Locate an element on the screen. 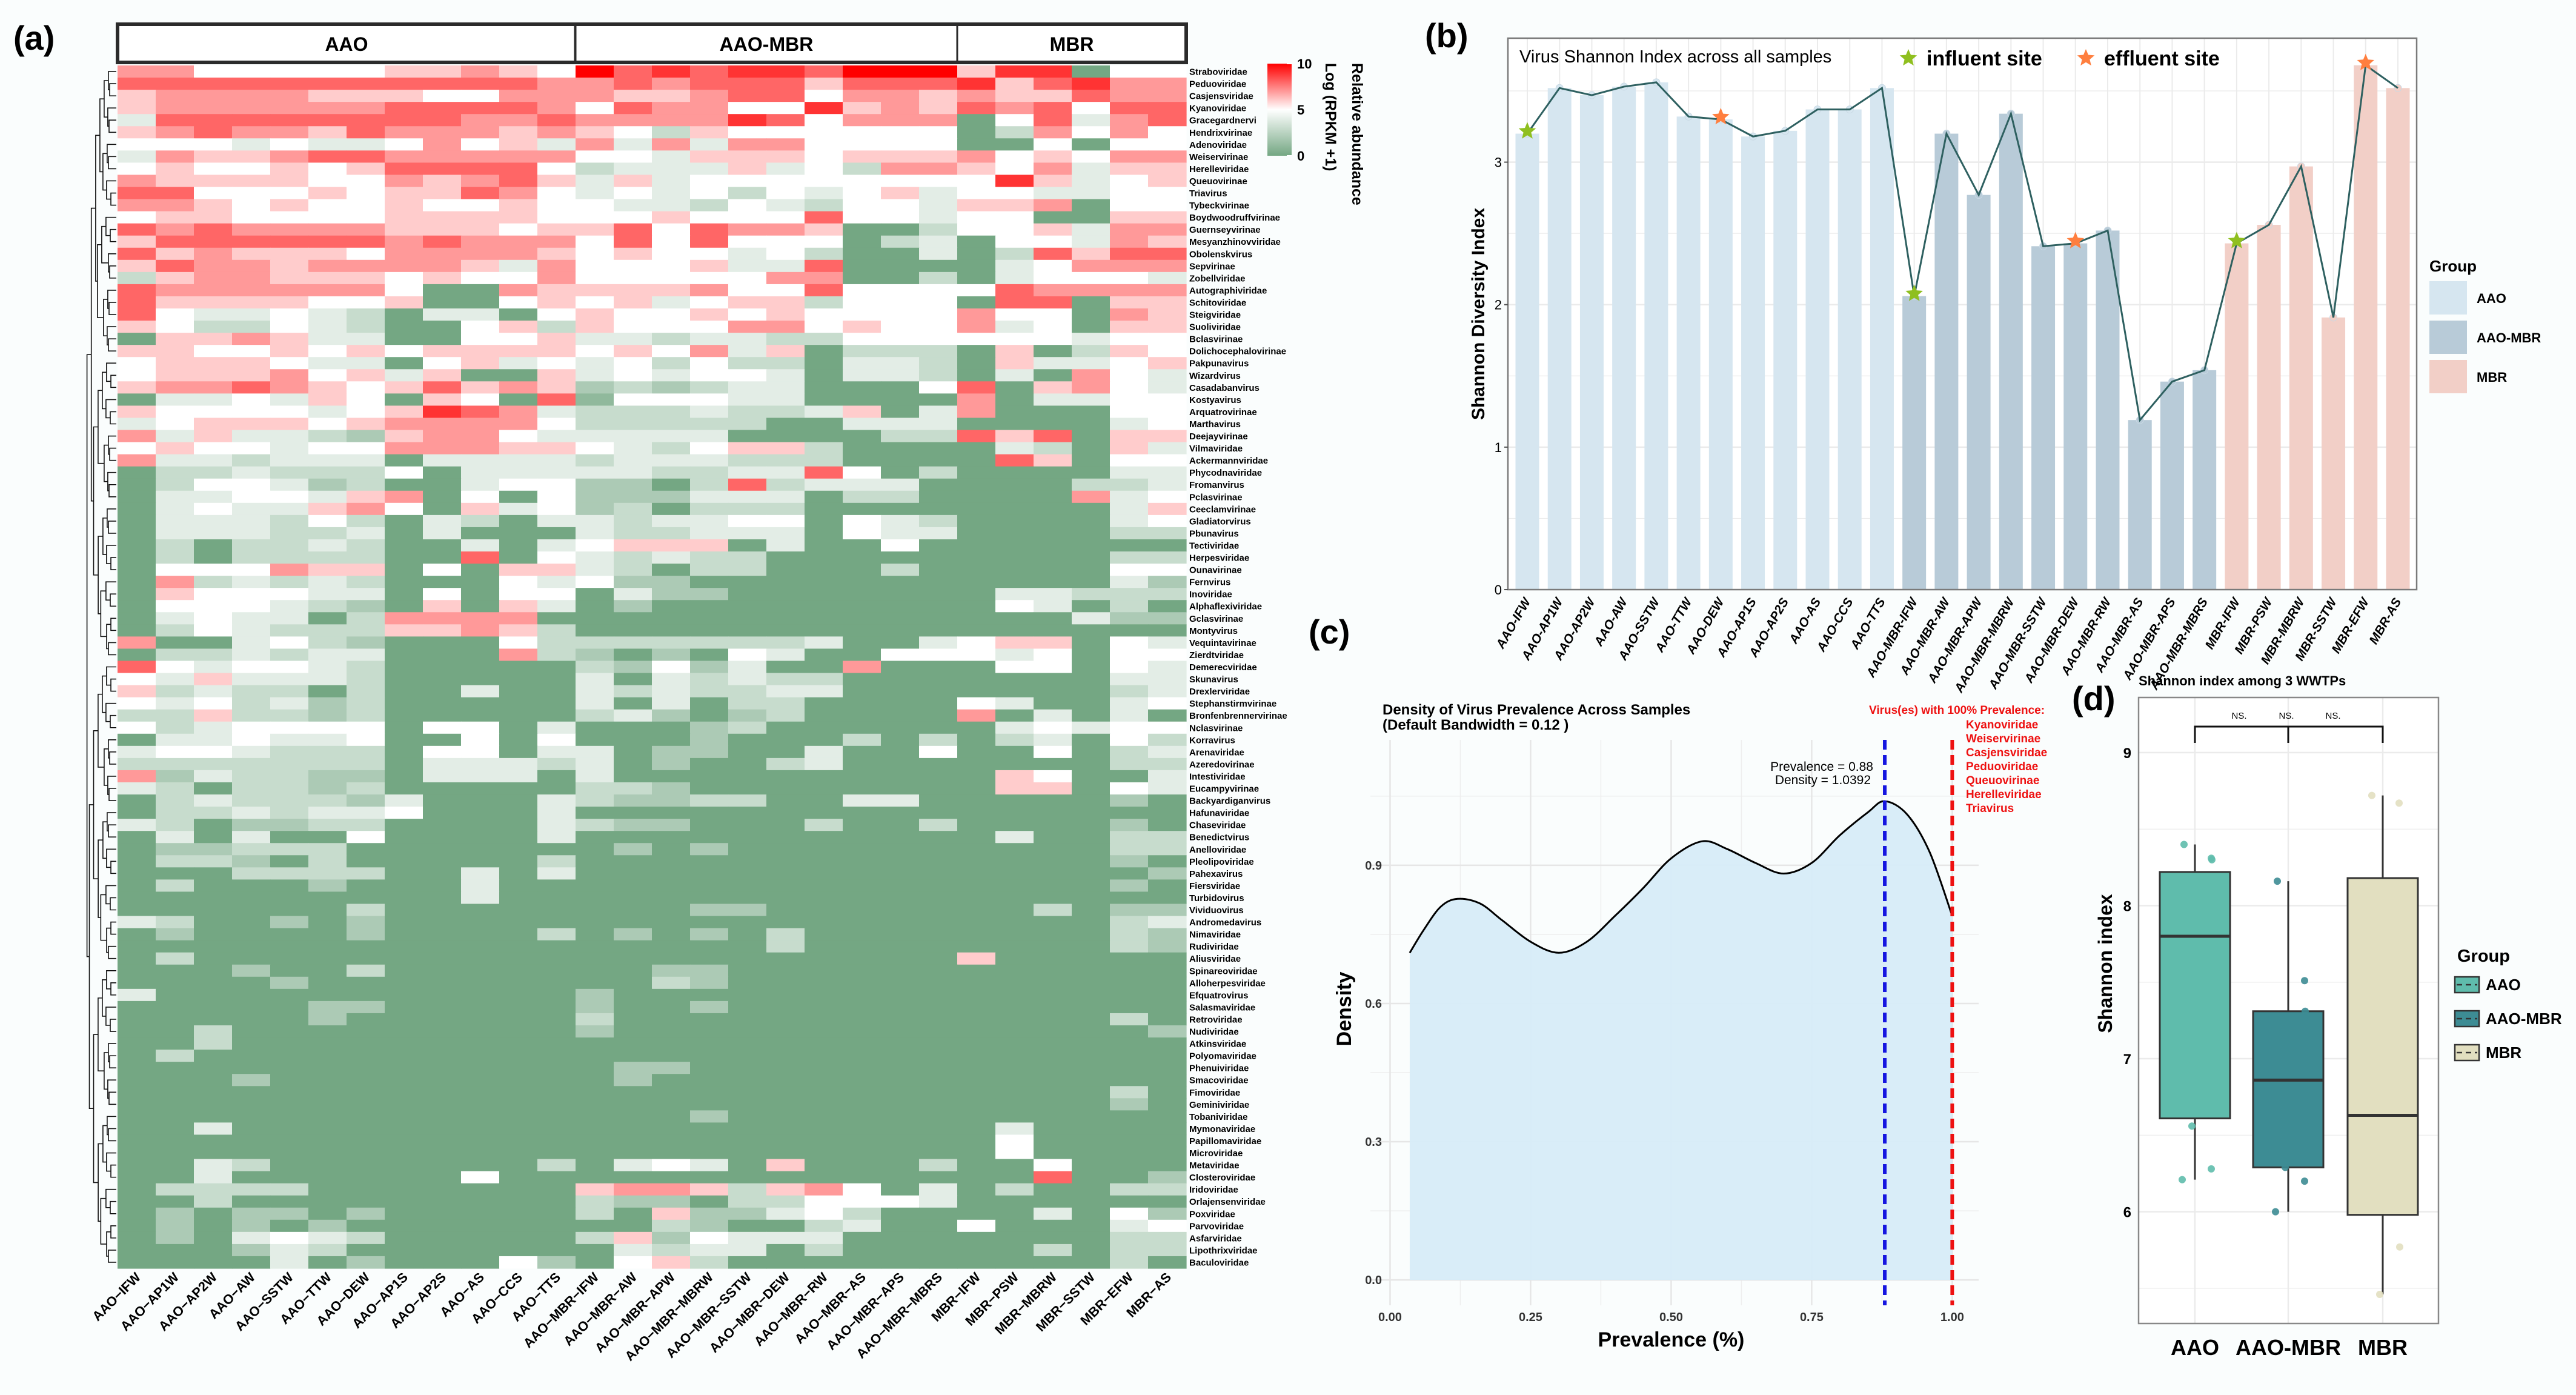  box is located at coordinates (2382, 1046).